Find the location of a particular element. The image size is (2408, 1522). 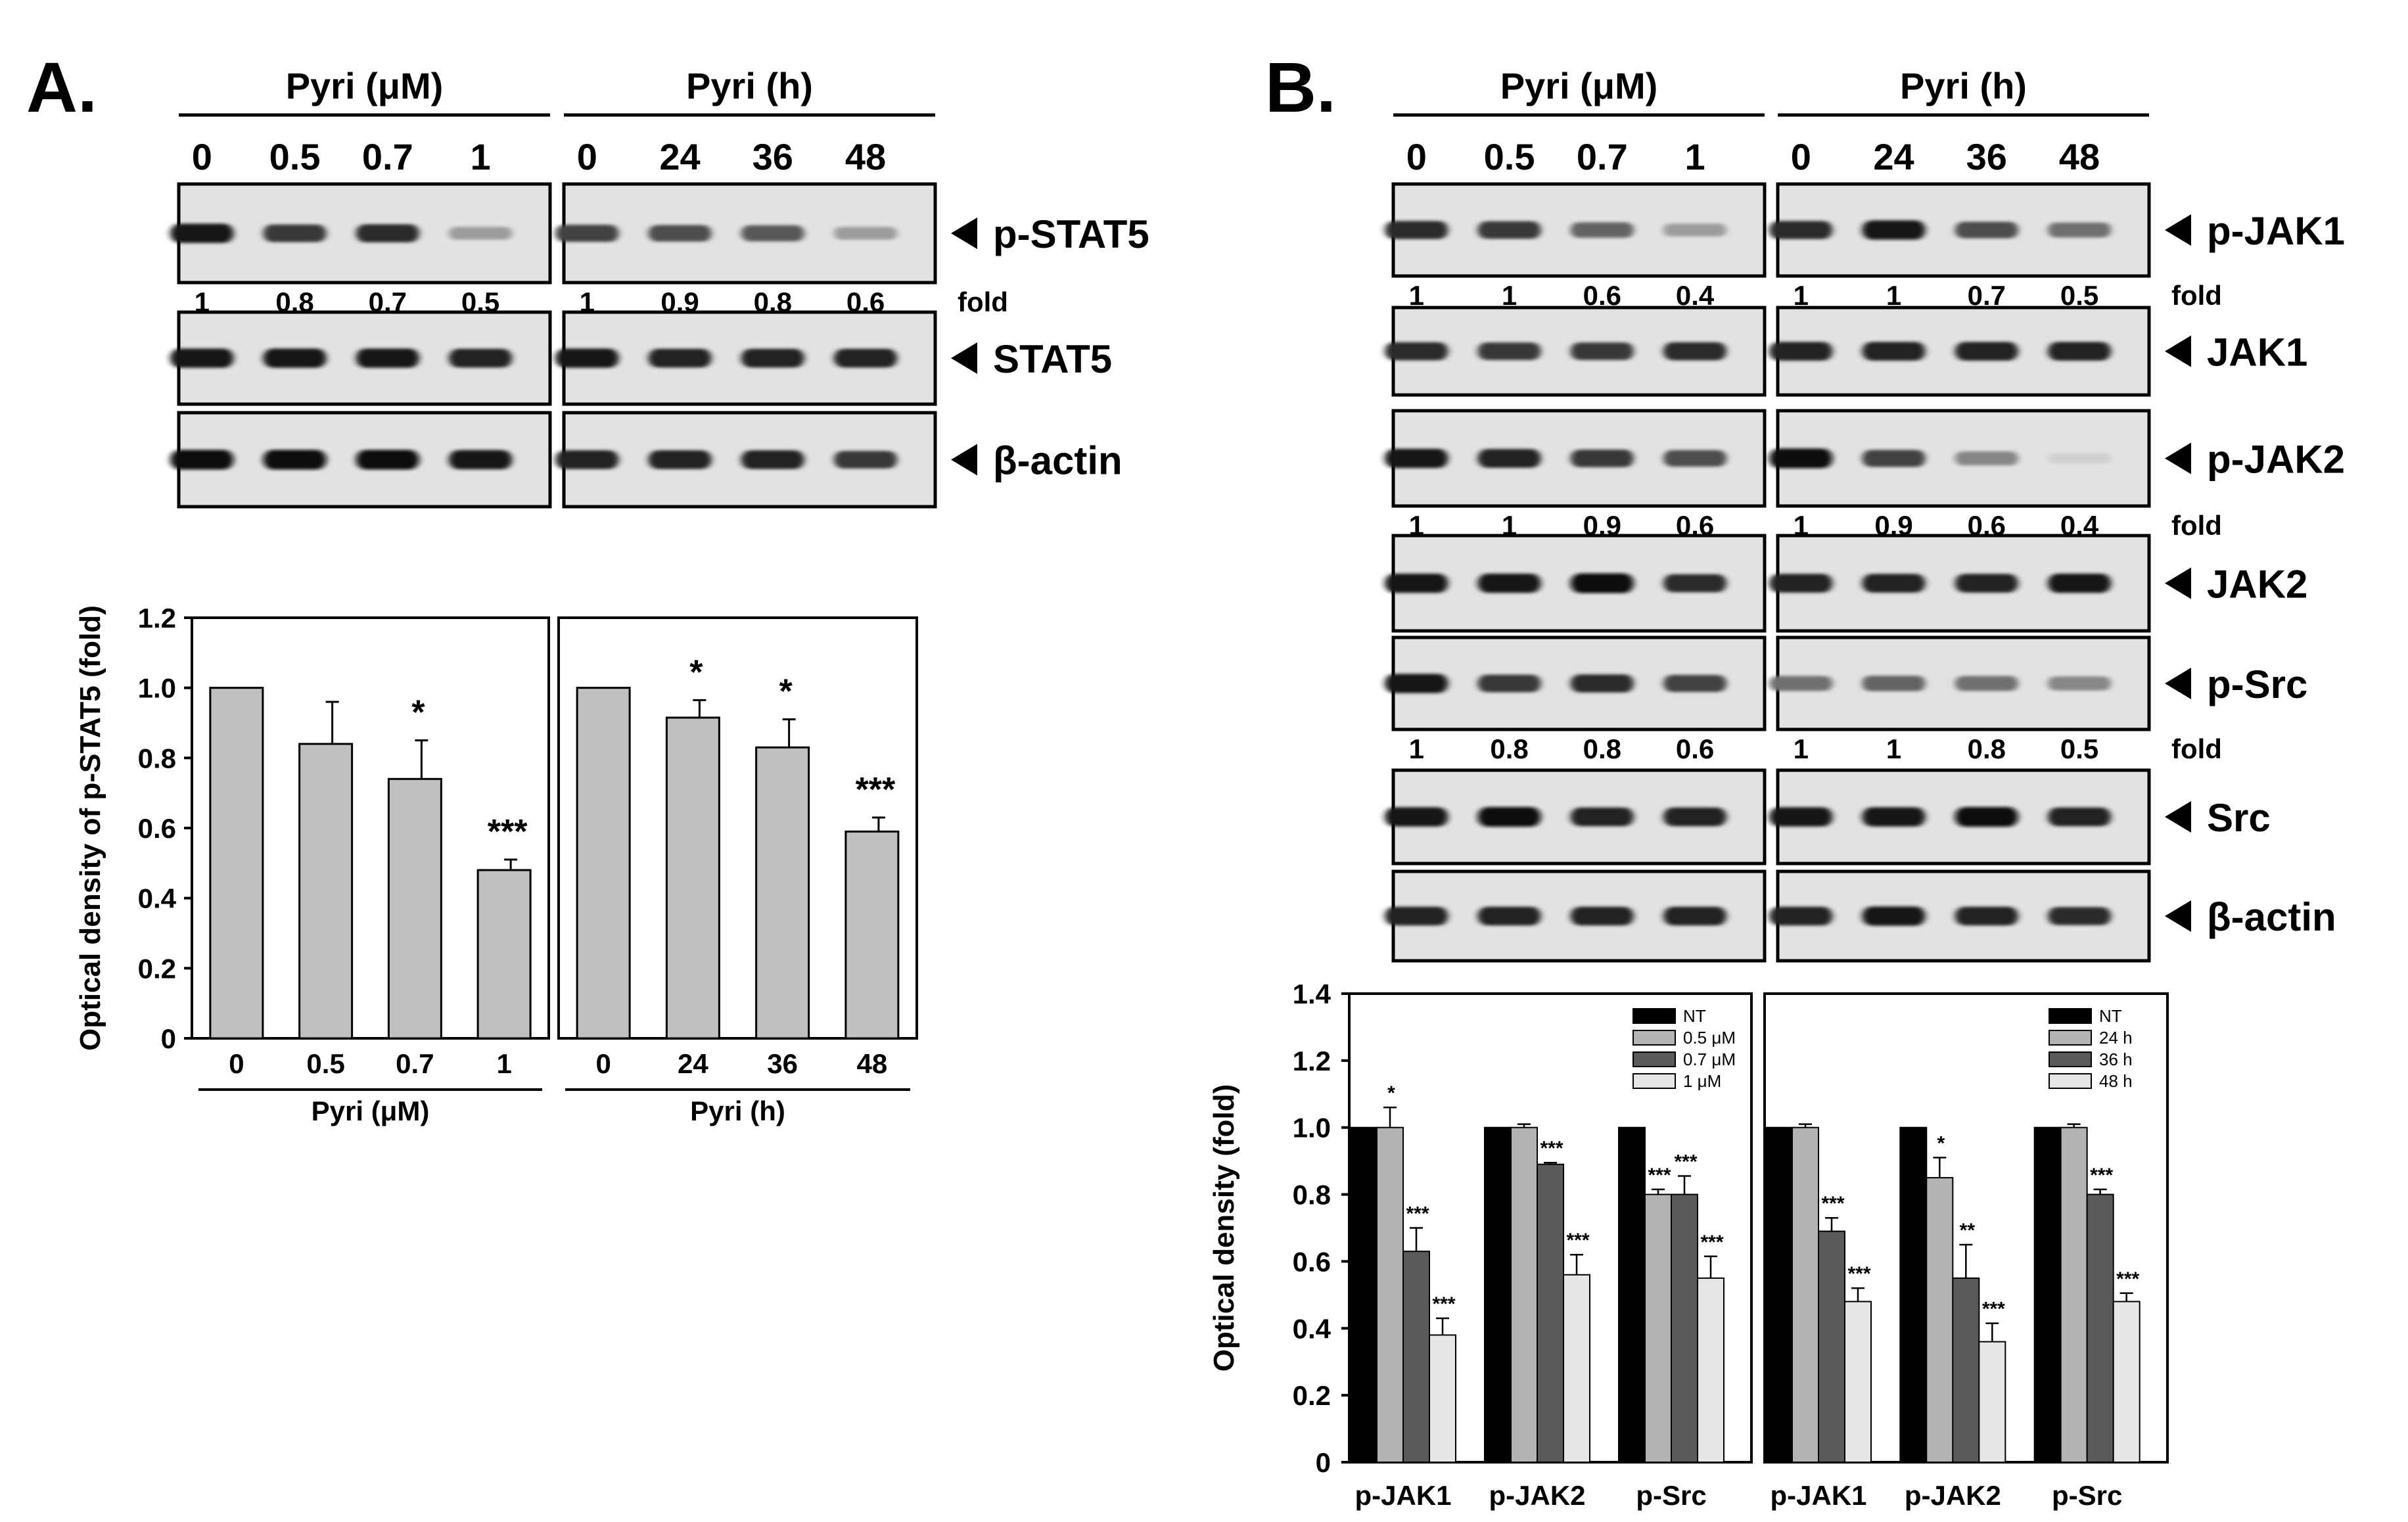

blot-label: JAK2 is located at coordinates (2257, 585).